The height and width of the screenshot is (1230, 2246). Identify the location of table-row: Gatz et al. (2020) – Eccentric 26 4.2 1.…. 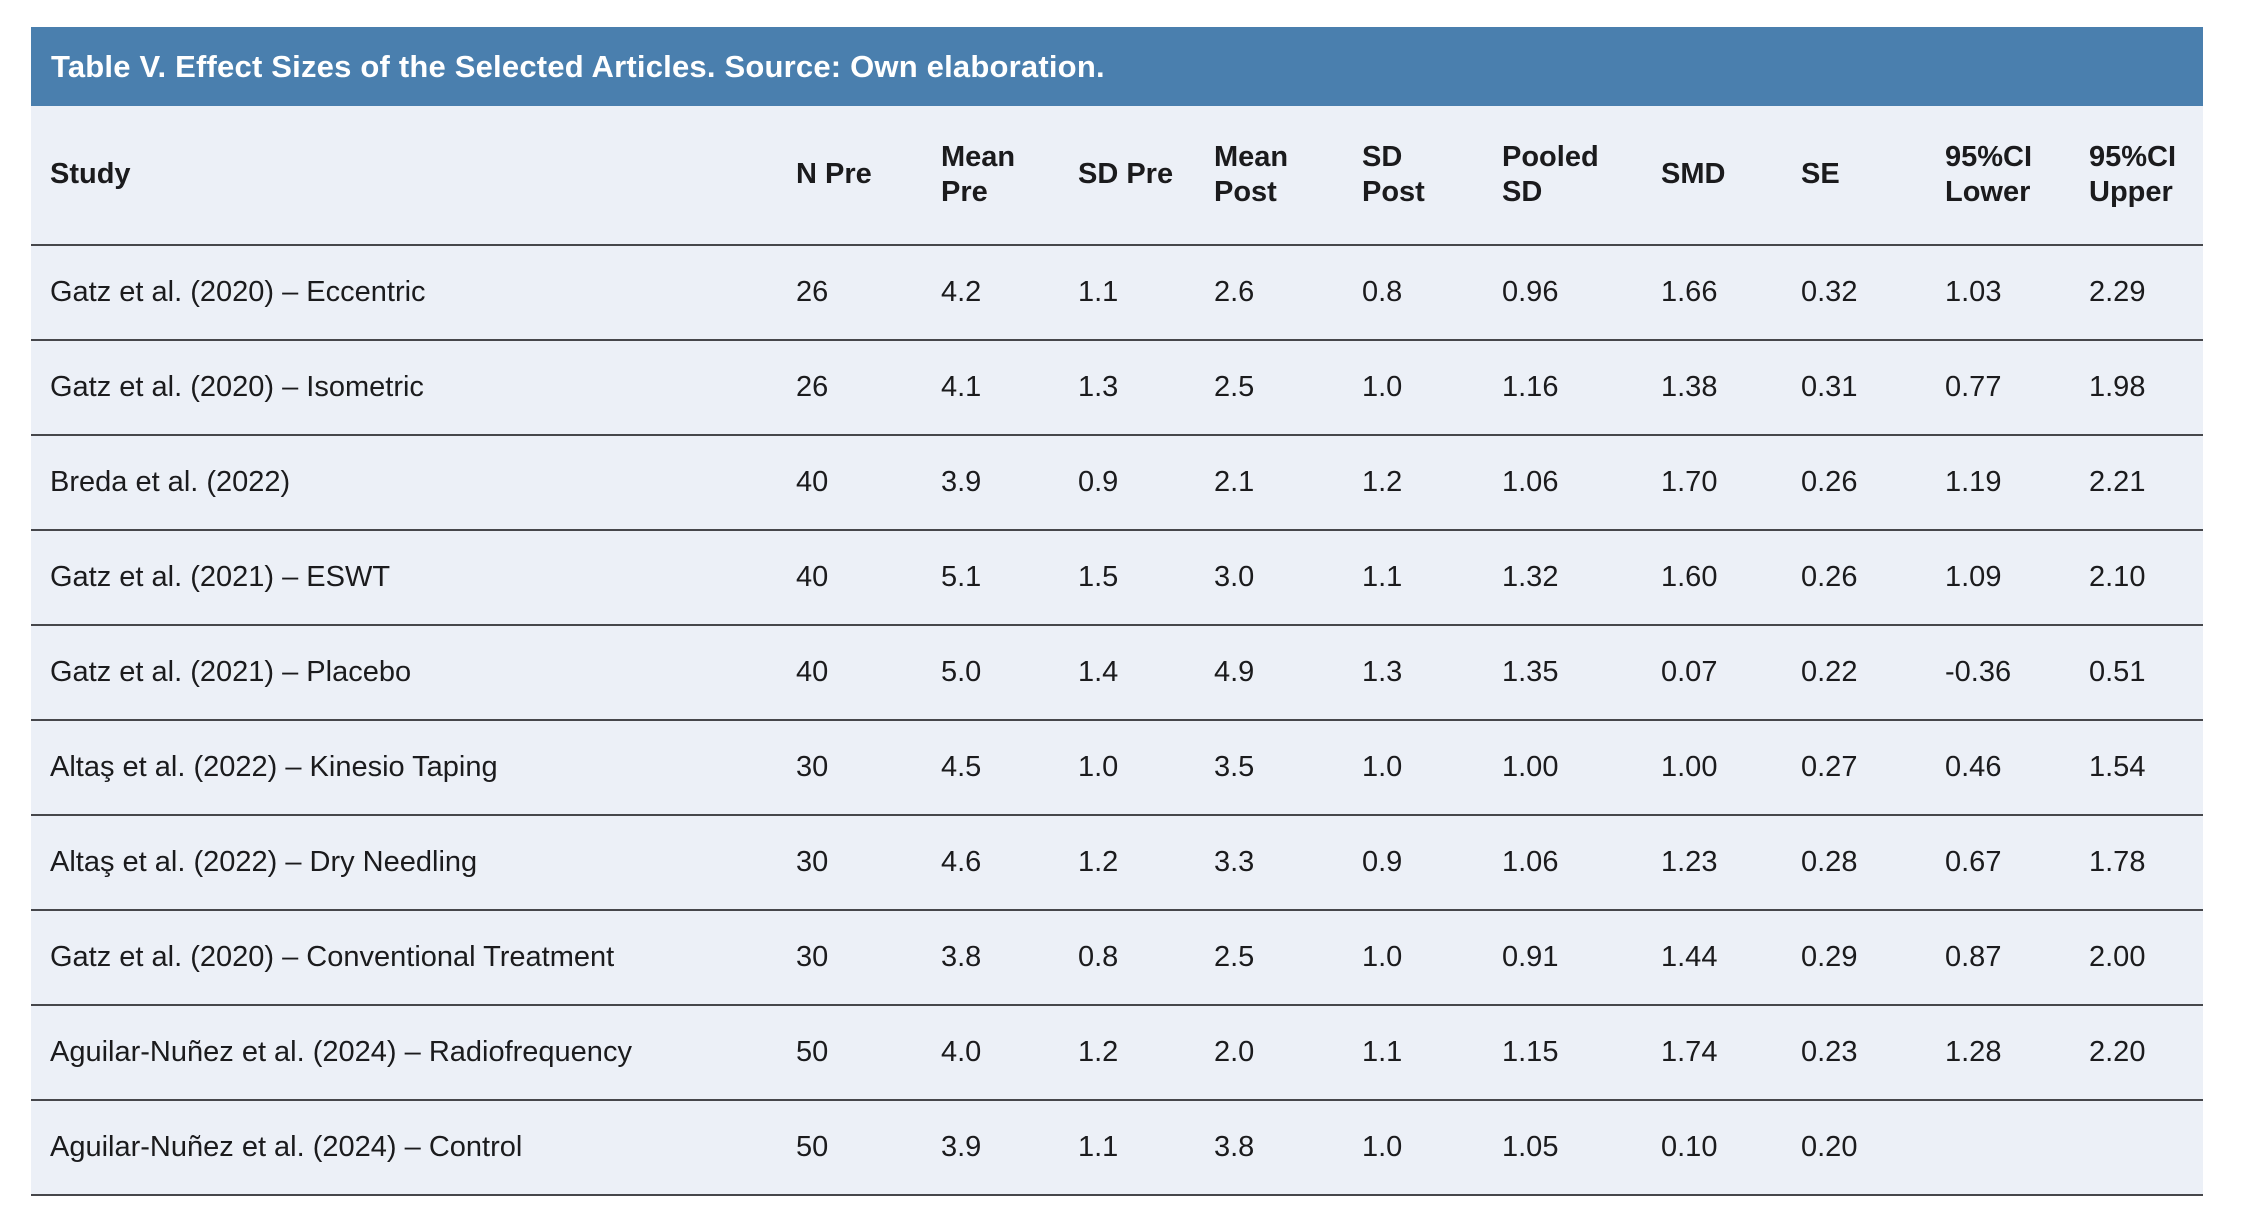
(1117, 293).